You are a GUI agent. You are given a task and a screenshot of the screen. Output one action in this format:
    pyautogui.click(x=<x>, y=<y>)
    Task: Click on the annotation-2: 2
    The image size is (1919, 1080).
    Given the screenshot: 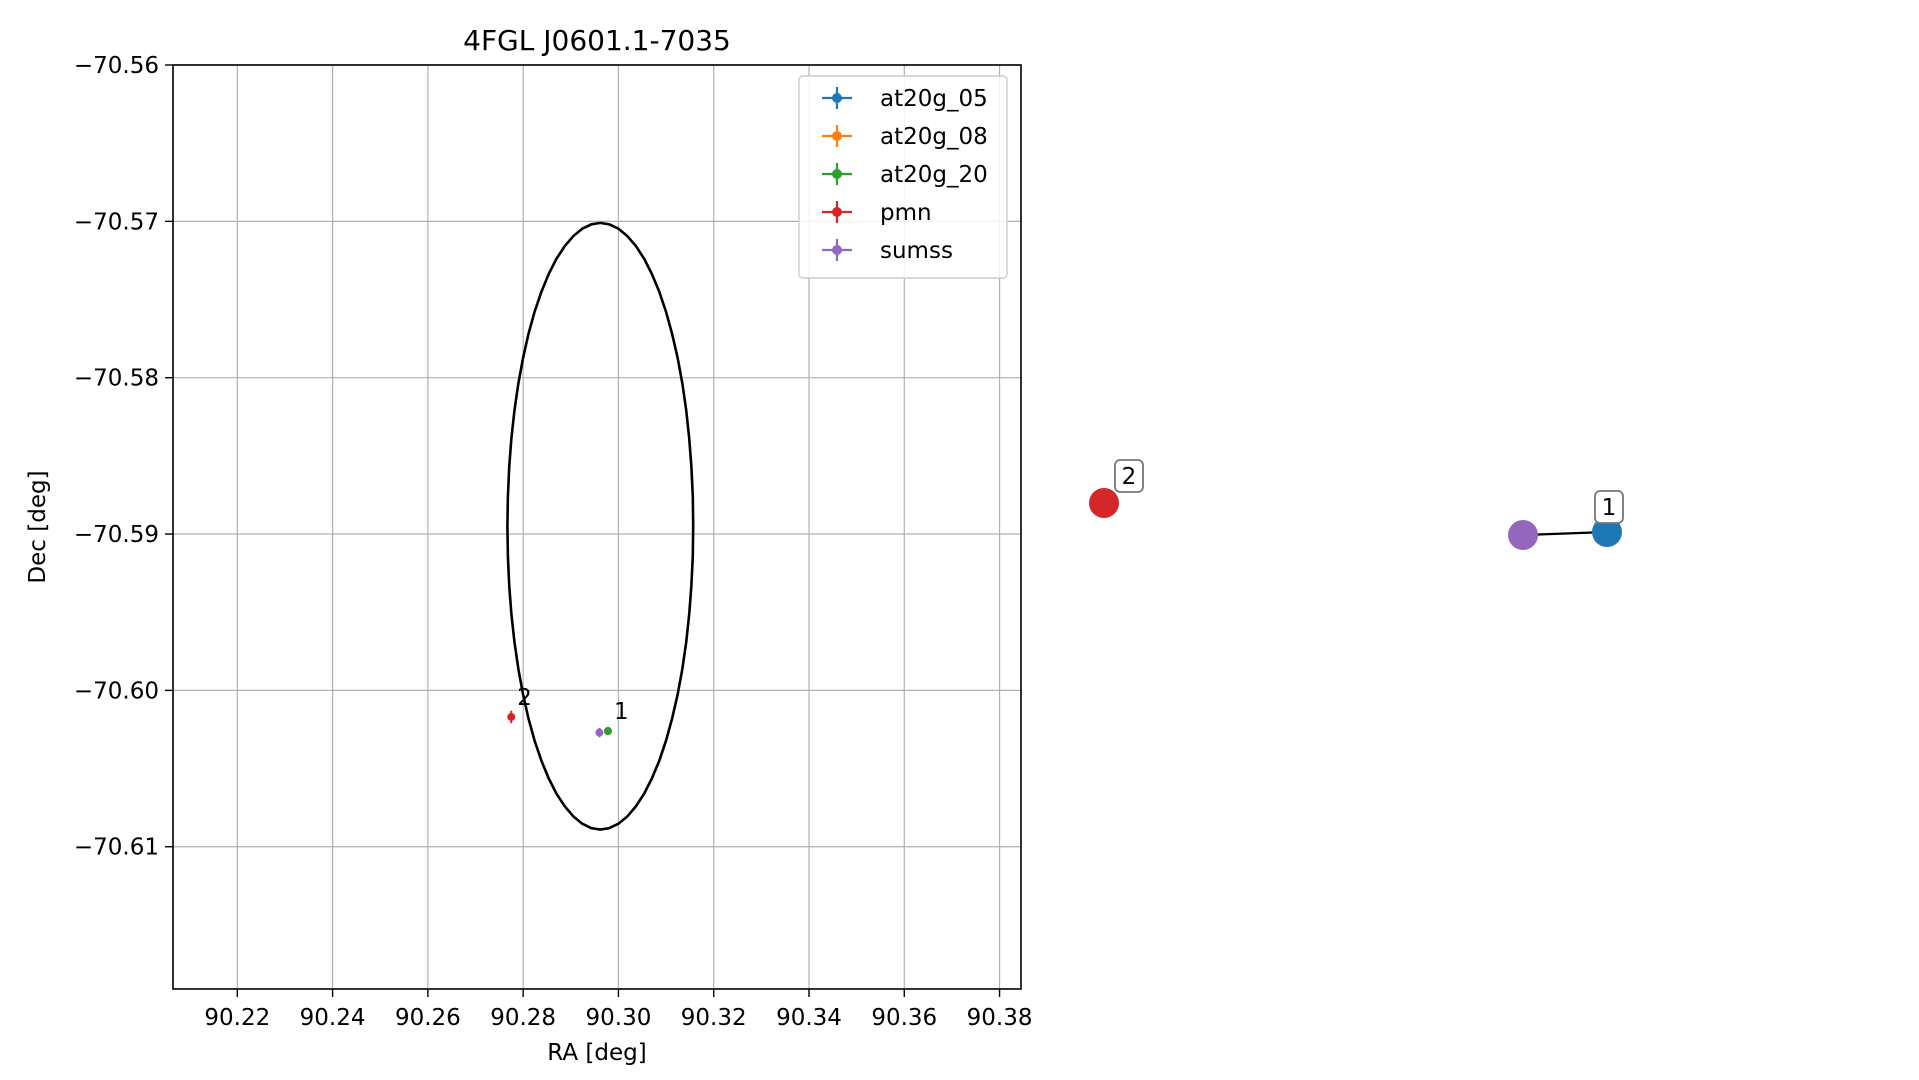 What is the action you would take?
    pyautogui.click(x=524, y=698)
    